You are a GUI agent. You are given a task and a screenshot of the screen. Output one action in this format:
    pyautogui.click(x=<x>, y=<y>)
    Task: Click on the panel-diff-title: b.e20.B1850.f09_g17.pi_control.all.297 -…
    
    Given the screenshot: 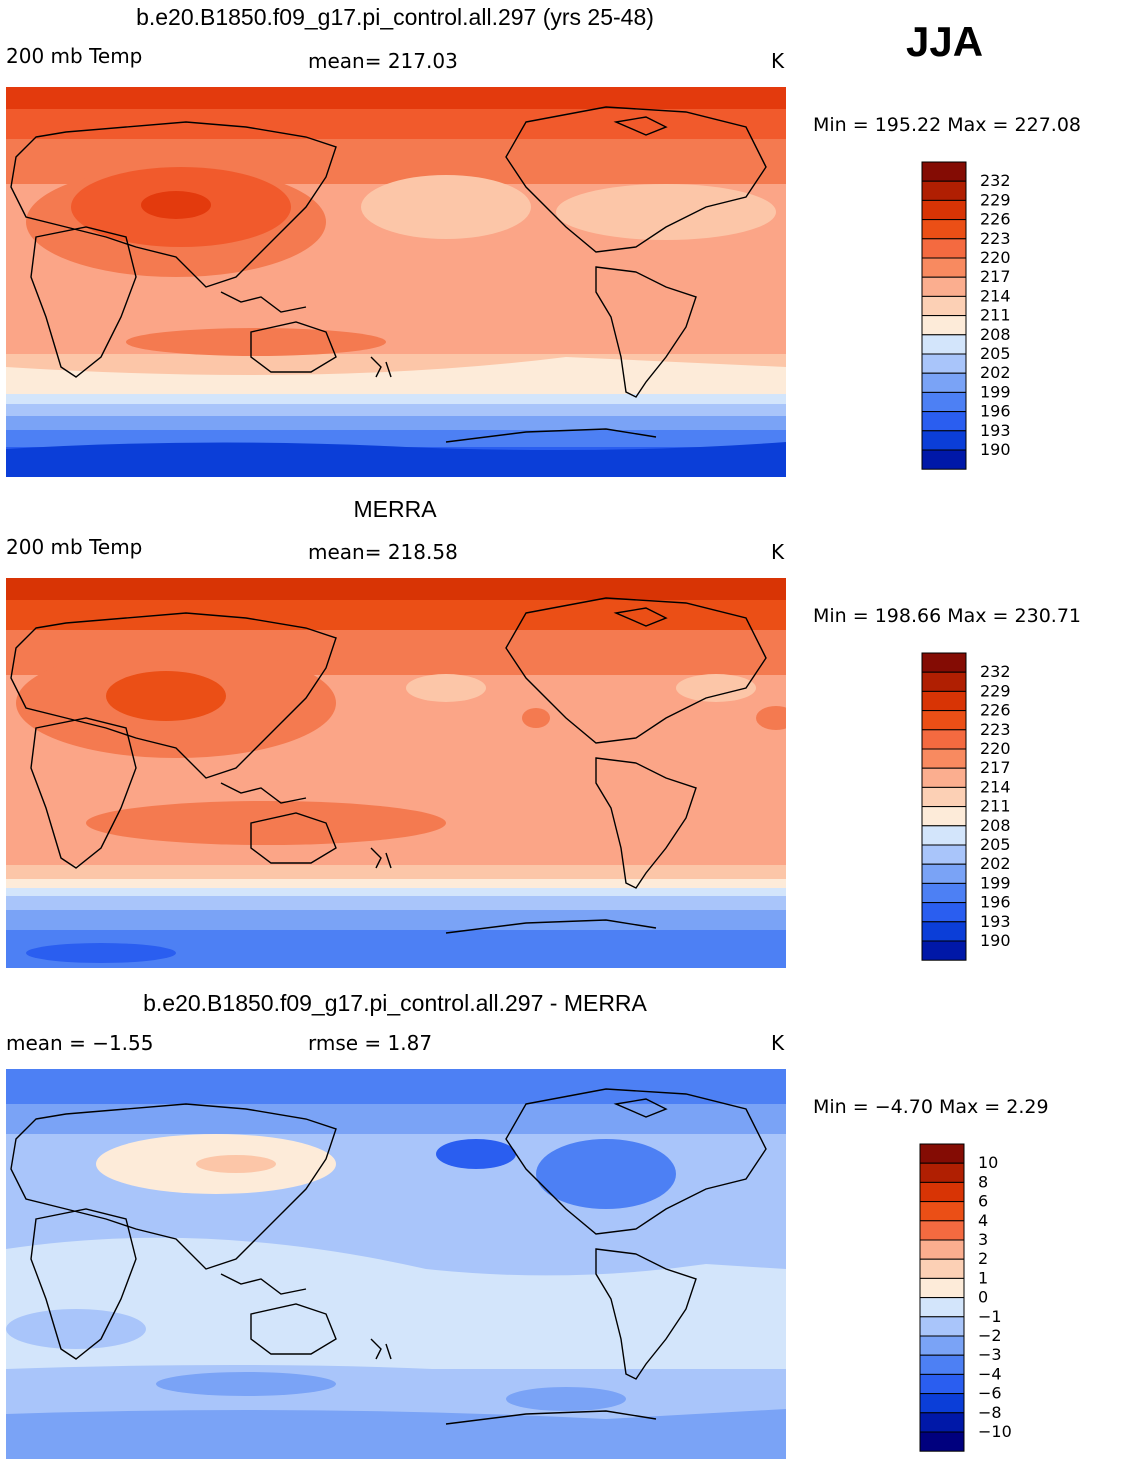 What is the action you would take?
    pyautogui.click(x=395, y=1003)
    